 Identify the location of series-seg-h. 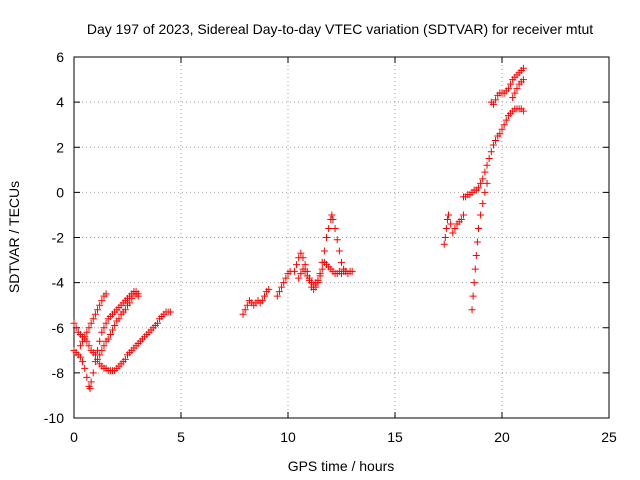
(322, 252).